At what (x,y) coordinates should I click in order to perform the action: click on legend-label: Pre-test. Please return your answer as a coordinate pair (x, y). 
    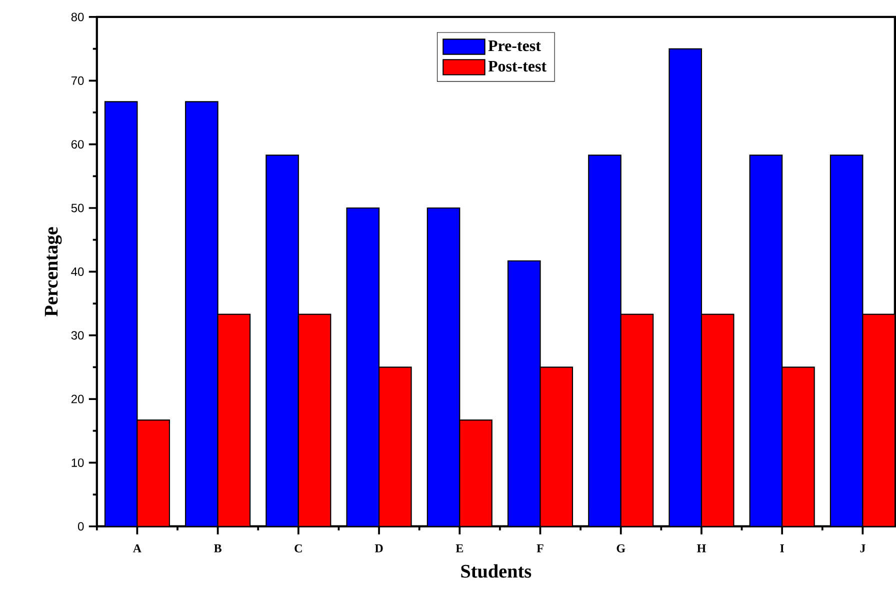
    Looking at the image, I should click on (514, 45).